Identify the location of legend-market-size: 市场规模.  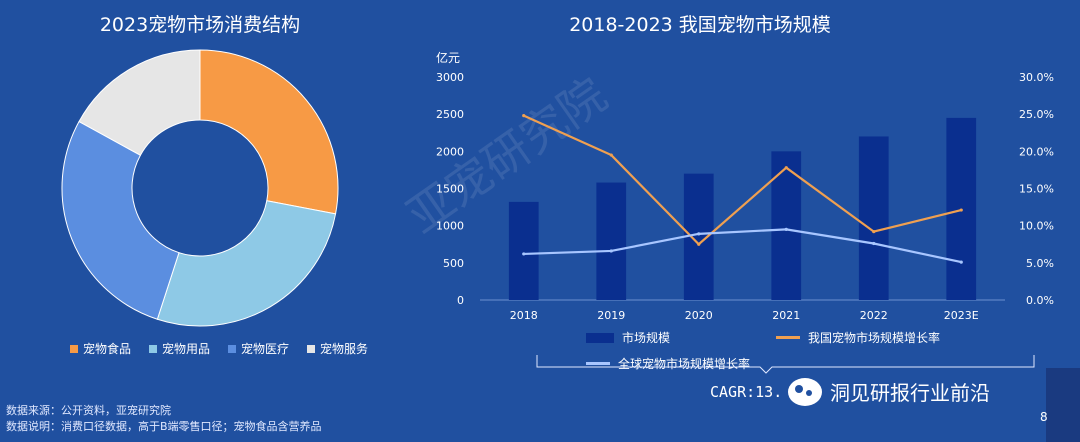
(628, 337).